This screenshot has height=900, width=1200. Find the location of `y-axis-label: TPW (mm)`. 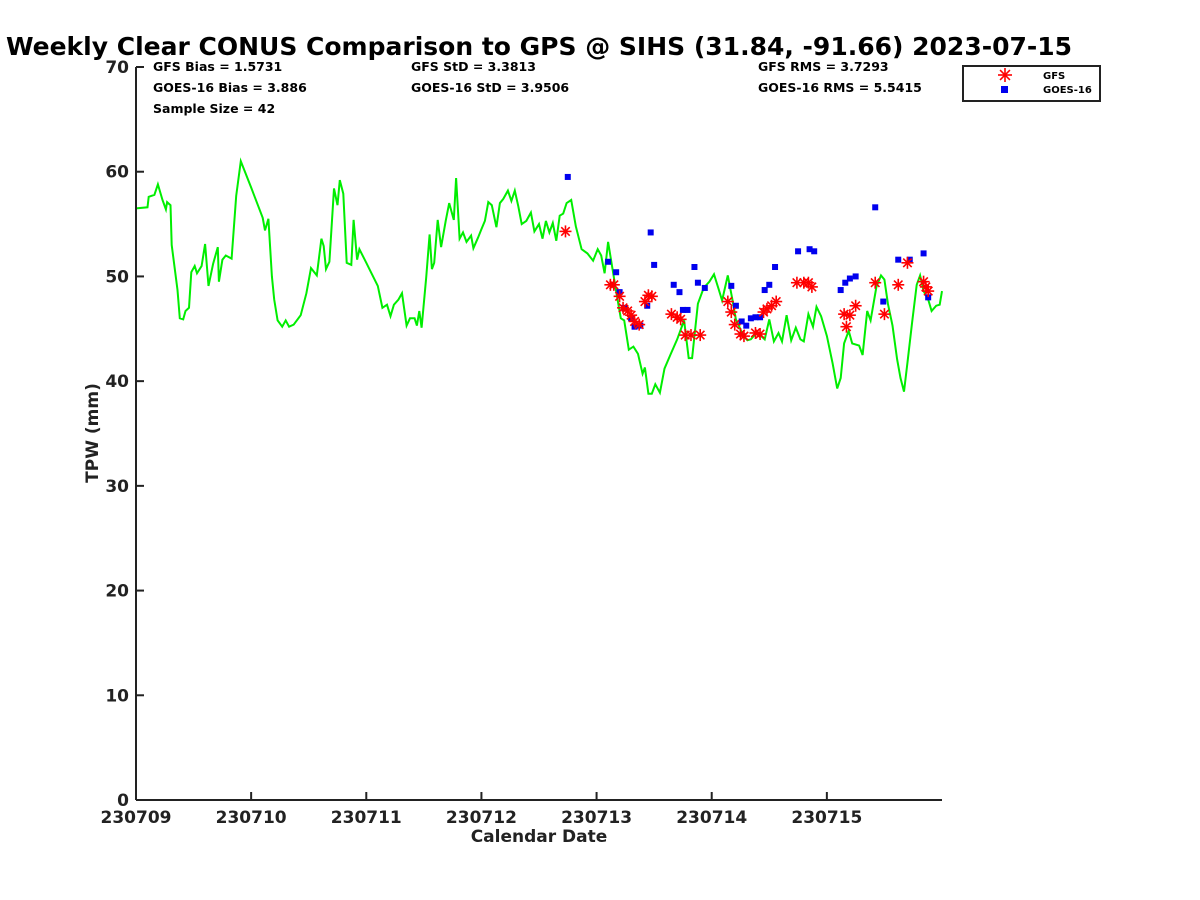

y-axis-label: TPW (mm) is located at coordinates (93, 433).